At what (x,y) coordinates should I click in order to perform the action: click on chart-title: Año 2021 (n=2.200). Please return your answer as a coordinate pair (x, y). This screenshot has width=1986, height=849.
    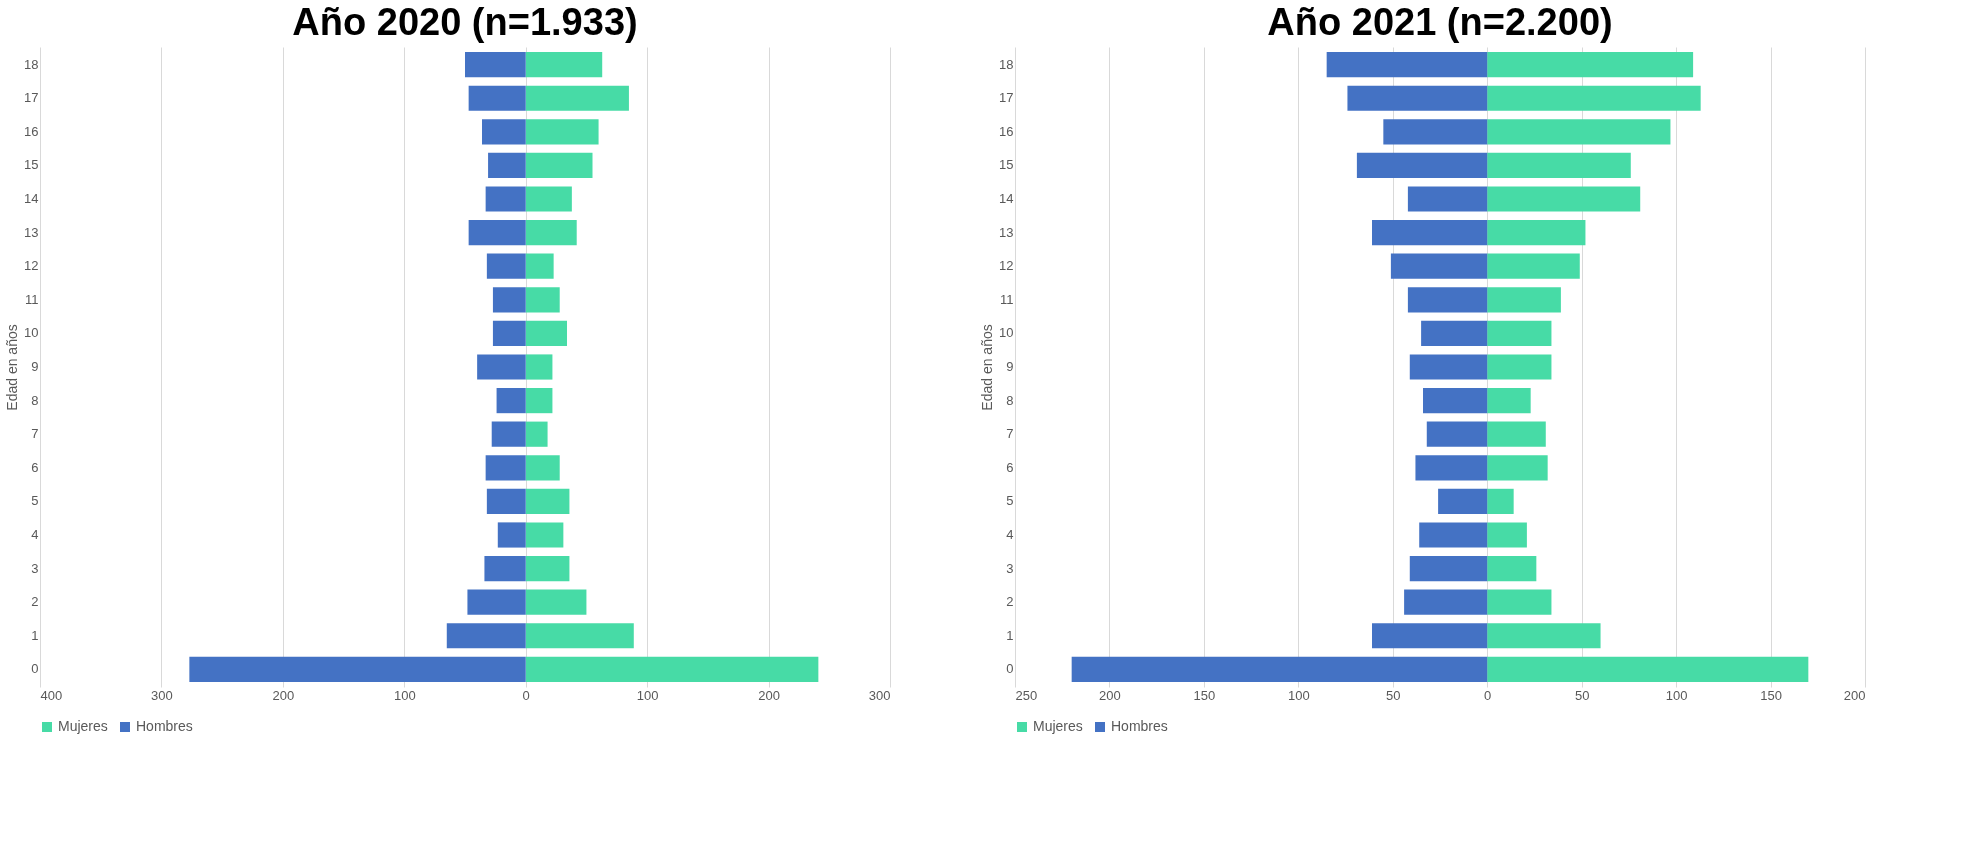
    Looking at the image, I should click on (1440, 22).